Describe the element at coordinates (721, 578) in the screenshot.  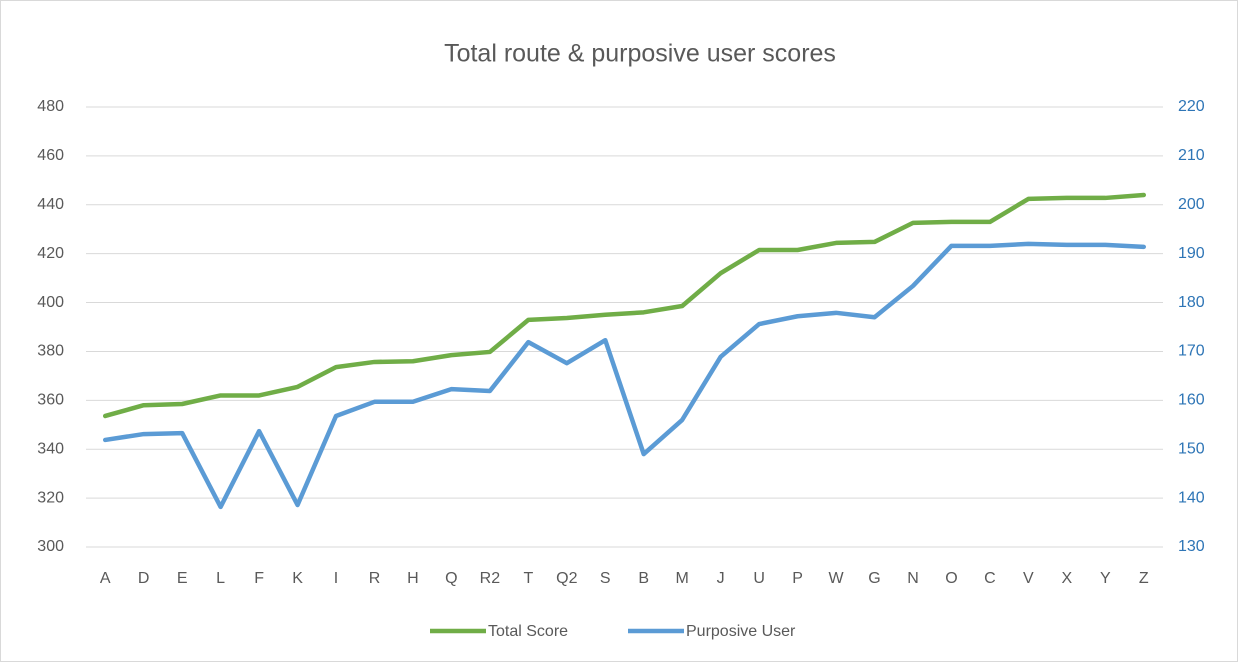
I see `x-tick-label: J` at that location.